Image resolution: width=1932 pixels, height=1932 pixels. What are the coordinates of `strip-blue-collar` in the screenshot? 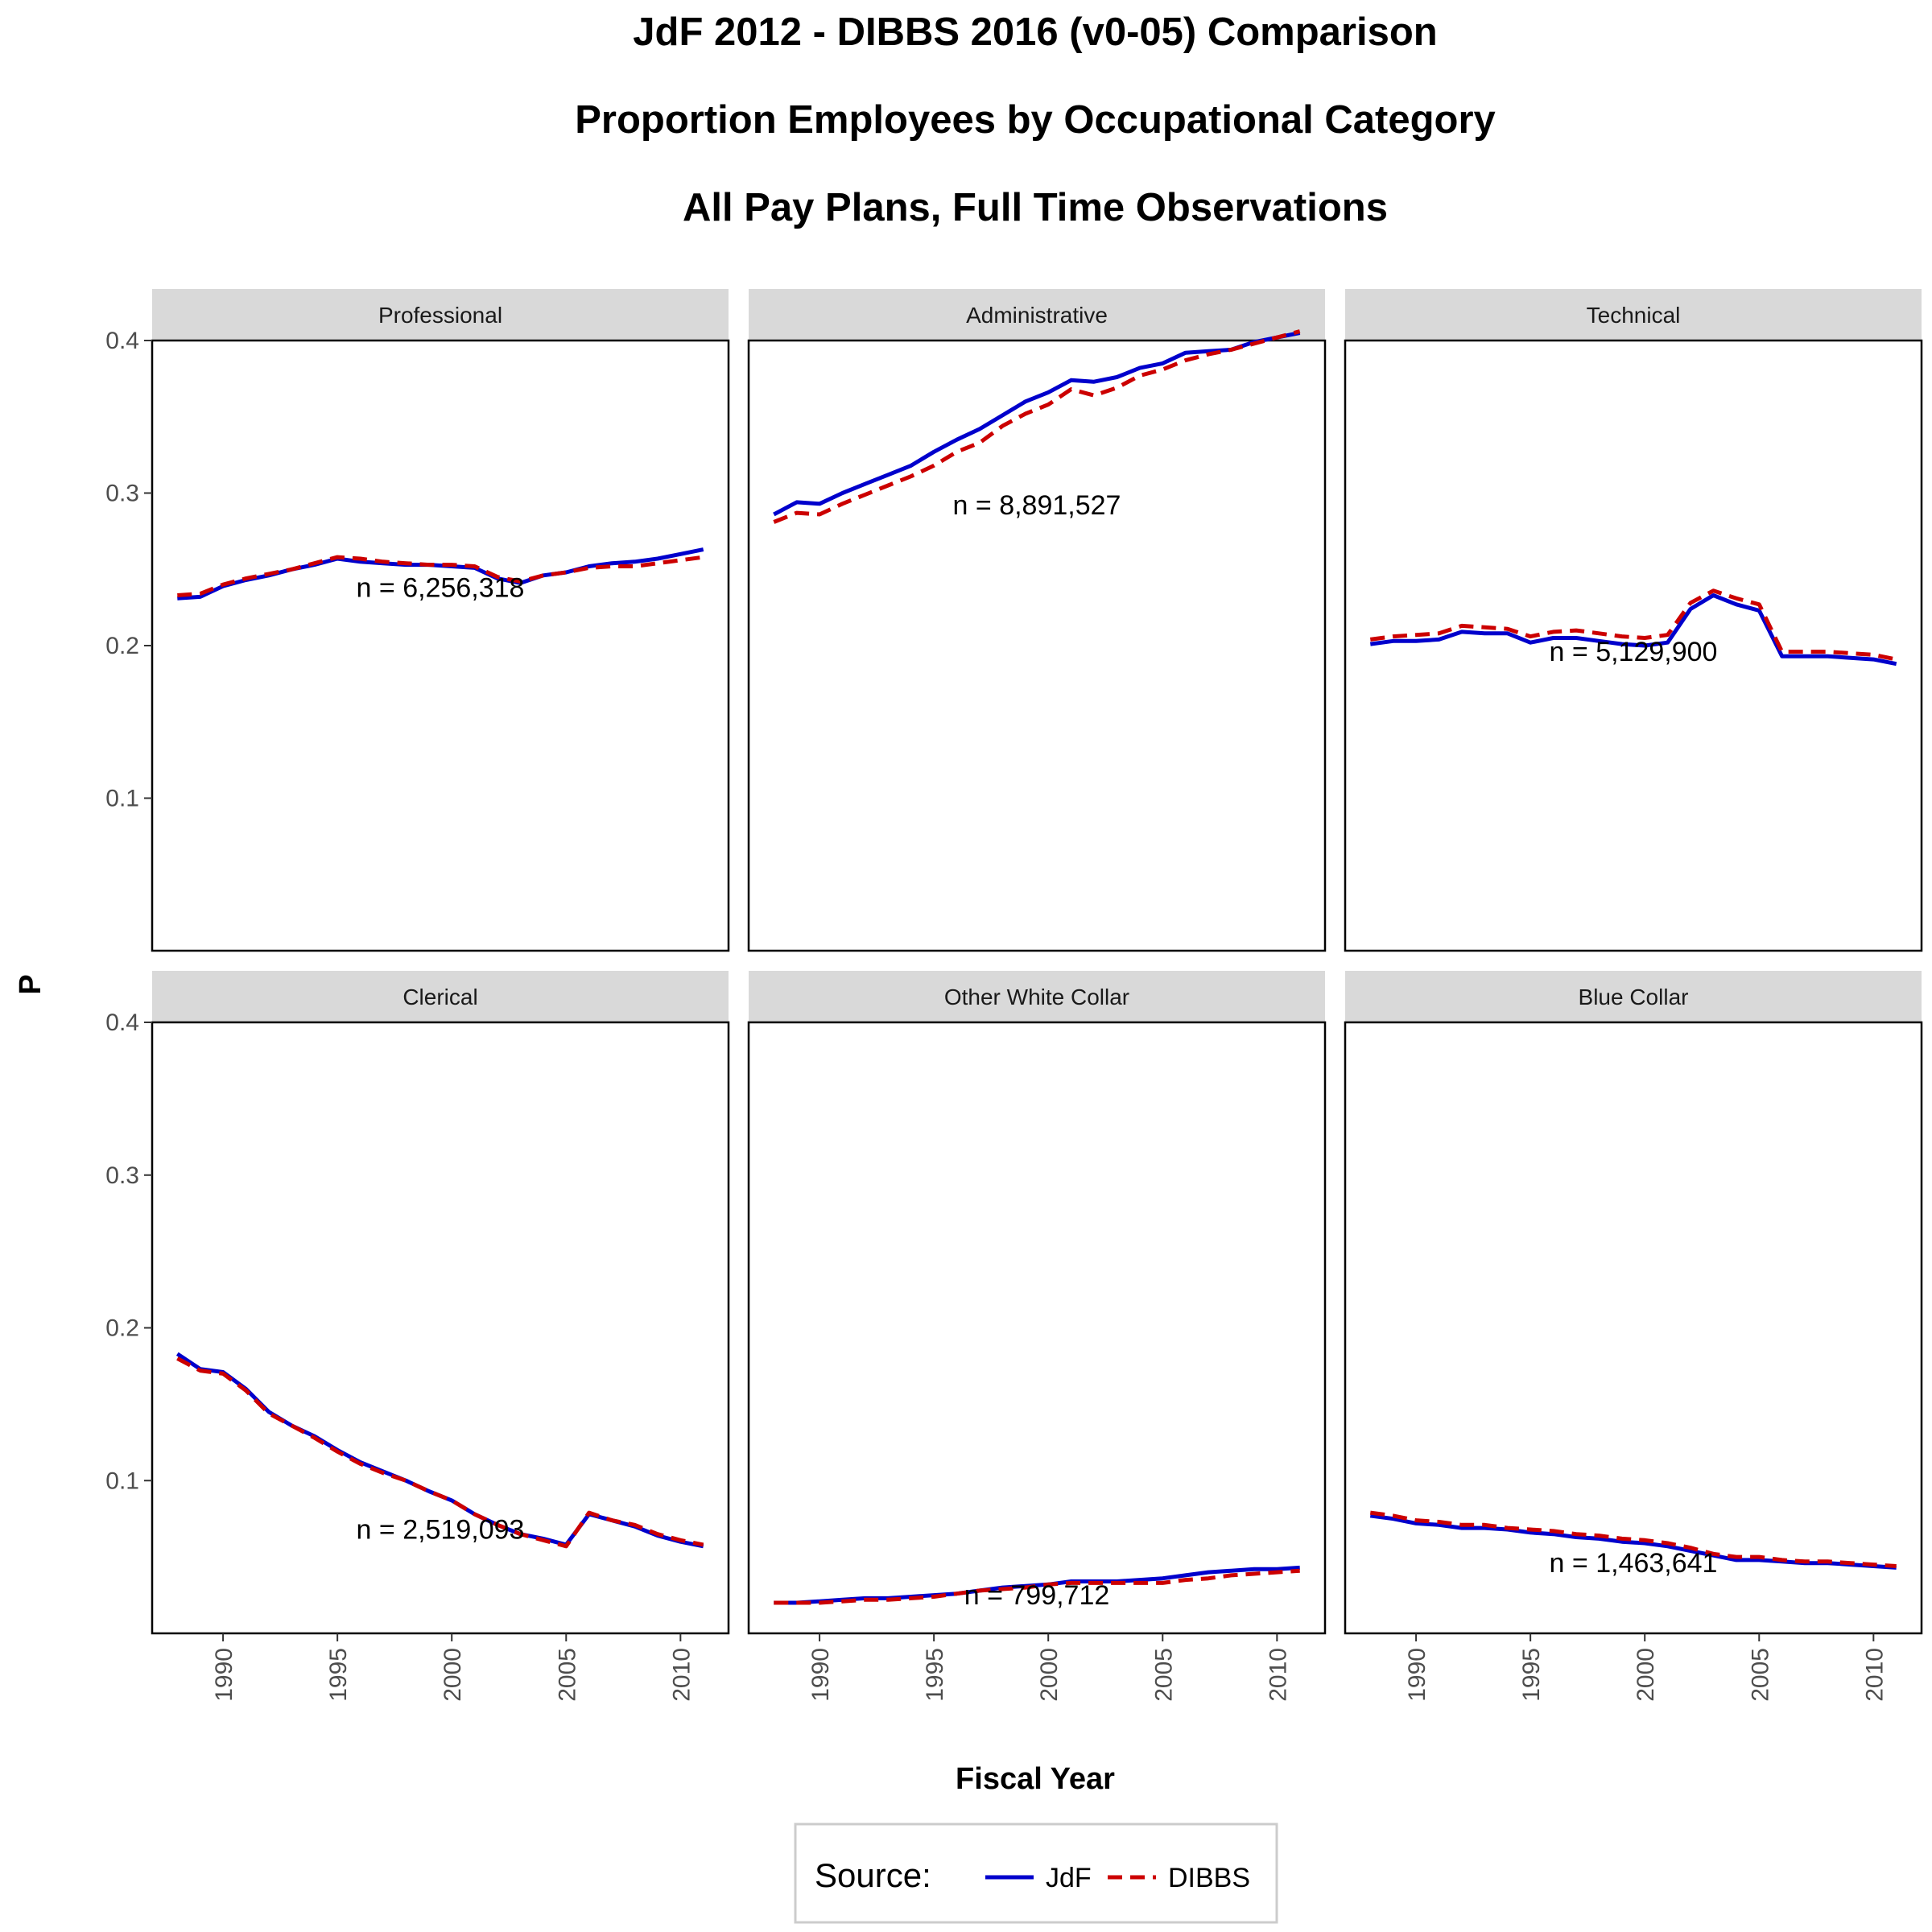 It's located at (1633, 996).